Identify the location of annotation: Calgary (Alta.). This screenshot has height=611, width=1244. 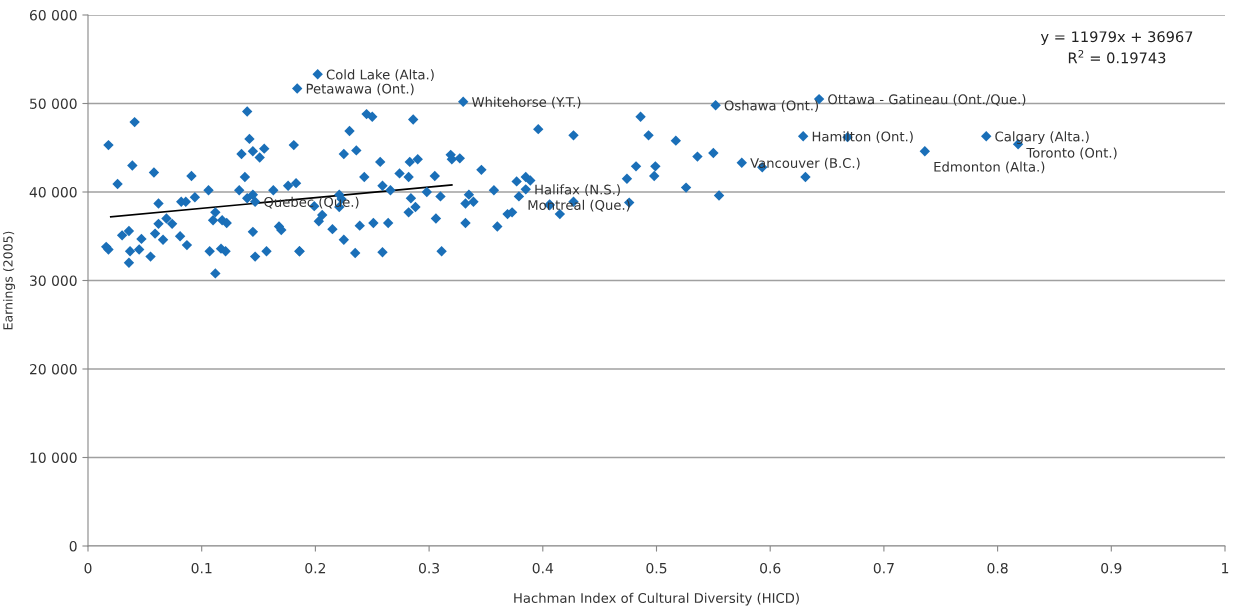
(1042, 138).